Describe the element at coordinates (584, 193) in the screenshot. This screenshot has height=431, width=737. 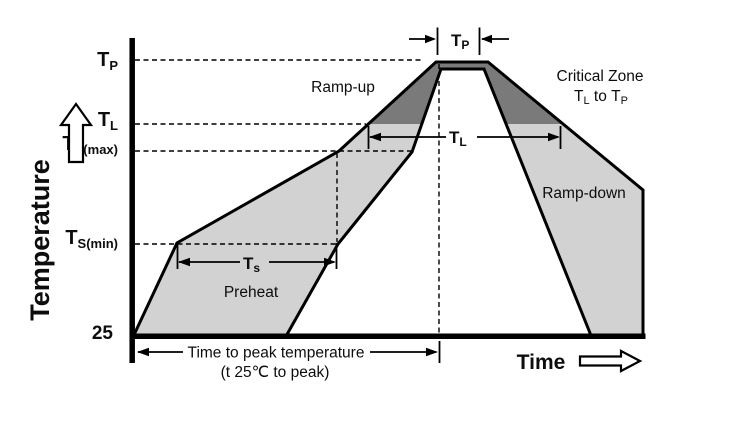
I see `ramp-down-label: Ramp-down` at that location.